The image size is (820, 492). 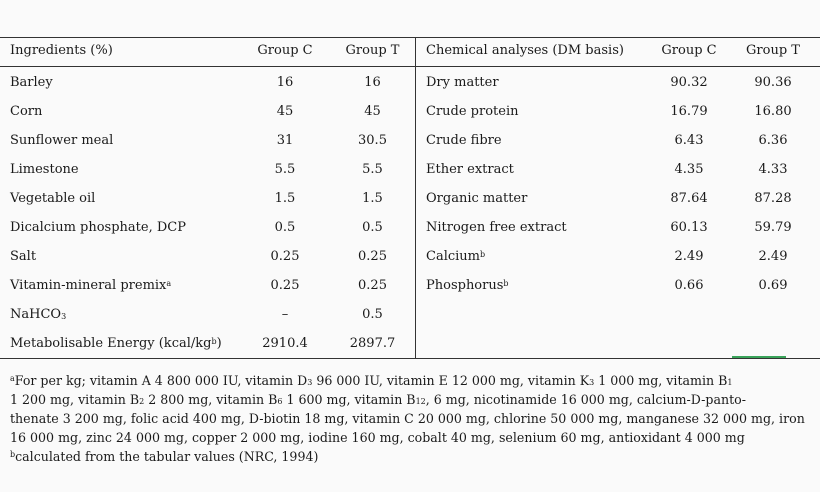 I want to click on accent-mark, so click(x=759, y=357).